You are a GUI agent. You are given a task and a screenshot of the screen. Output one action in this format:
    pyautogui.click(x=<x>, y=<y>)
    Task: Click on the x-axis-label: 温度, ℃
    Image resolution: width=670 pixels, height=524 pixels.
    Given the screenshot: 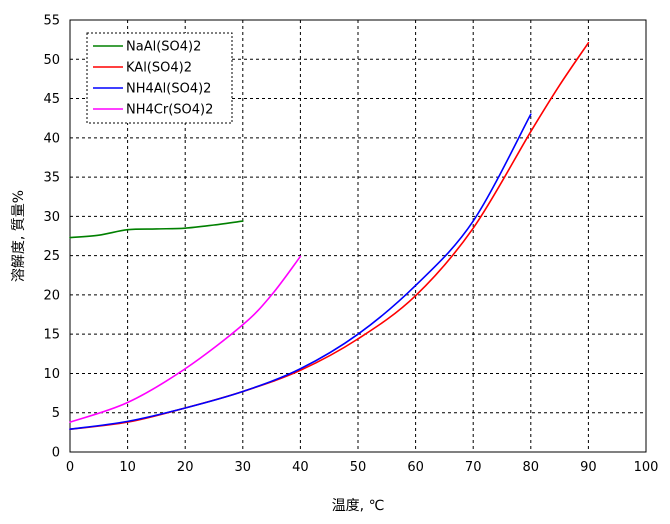 What is the action you would take?
    pyautogui.click(x=358, y=506)
    